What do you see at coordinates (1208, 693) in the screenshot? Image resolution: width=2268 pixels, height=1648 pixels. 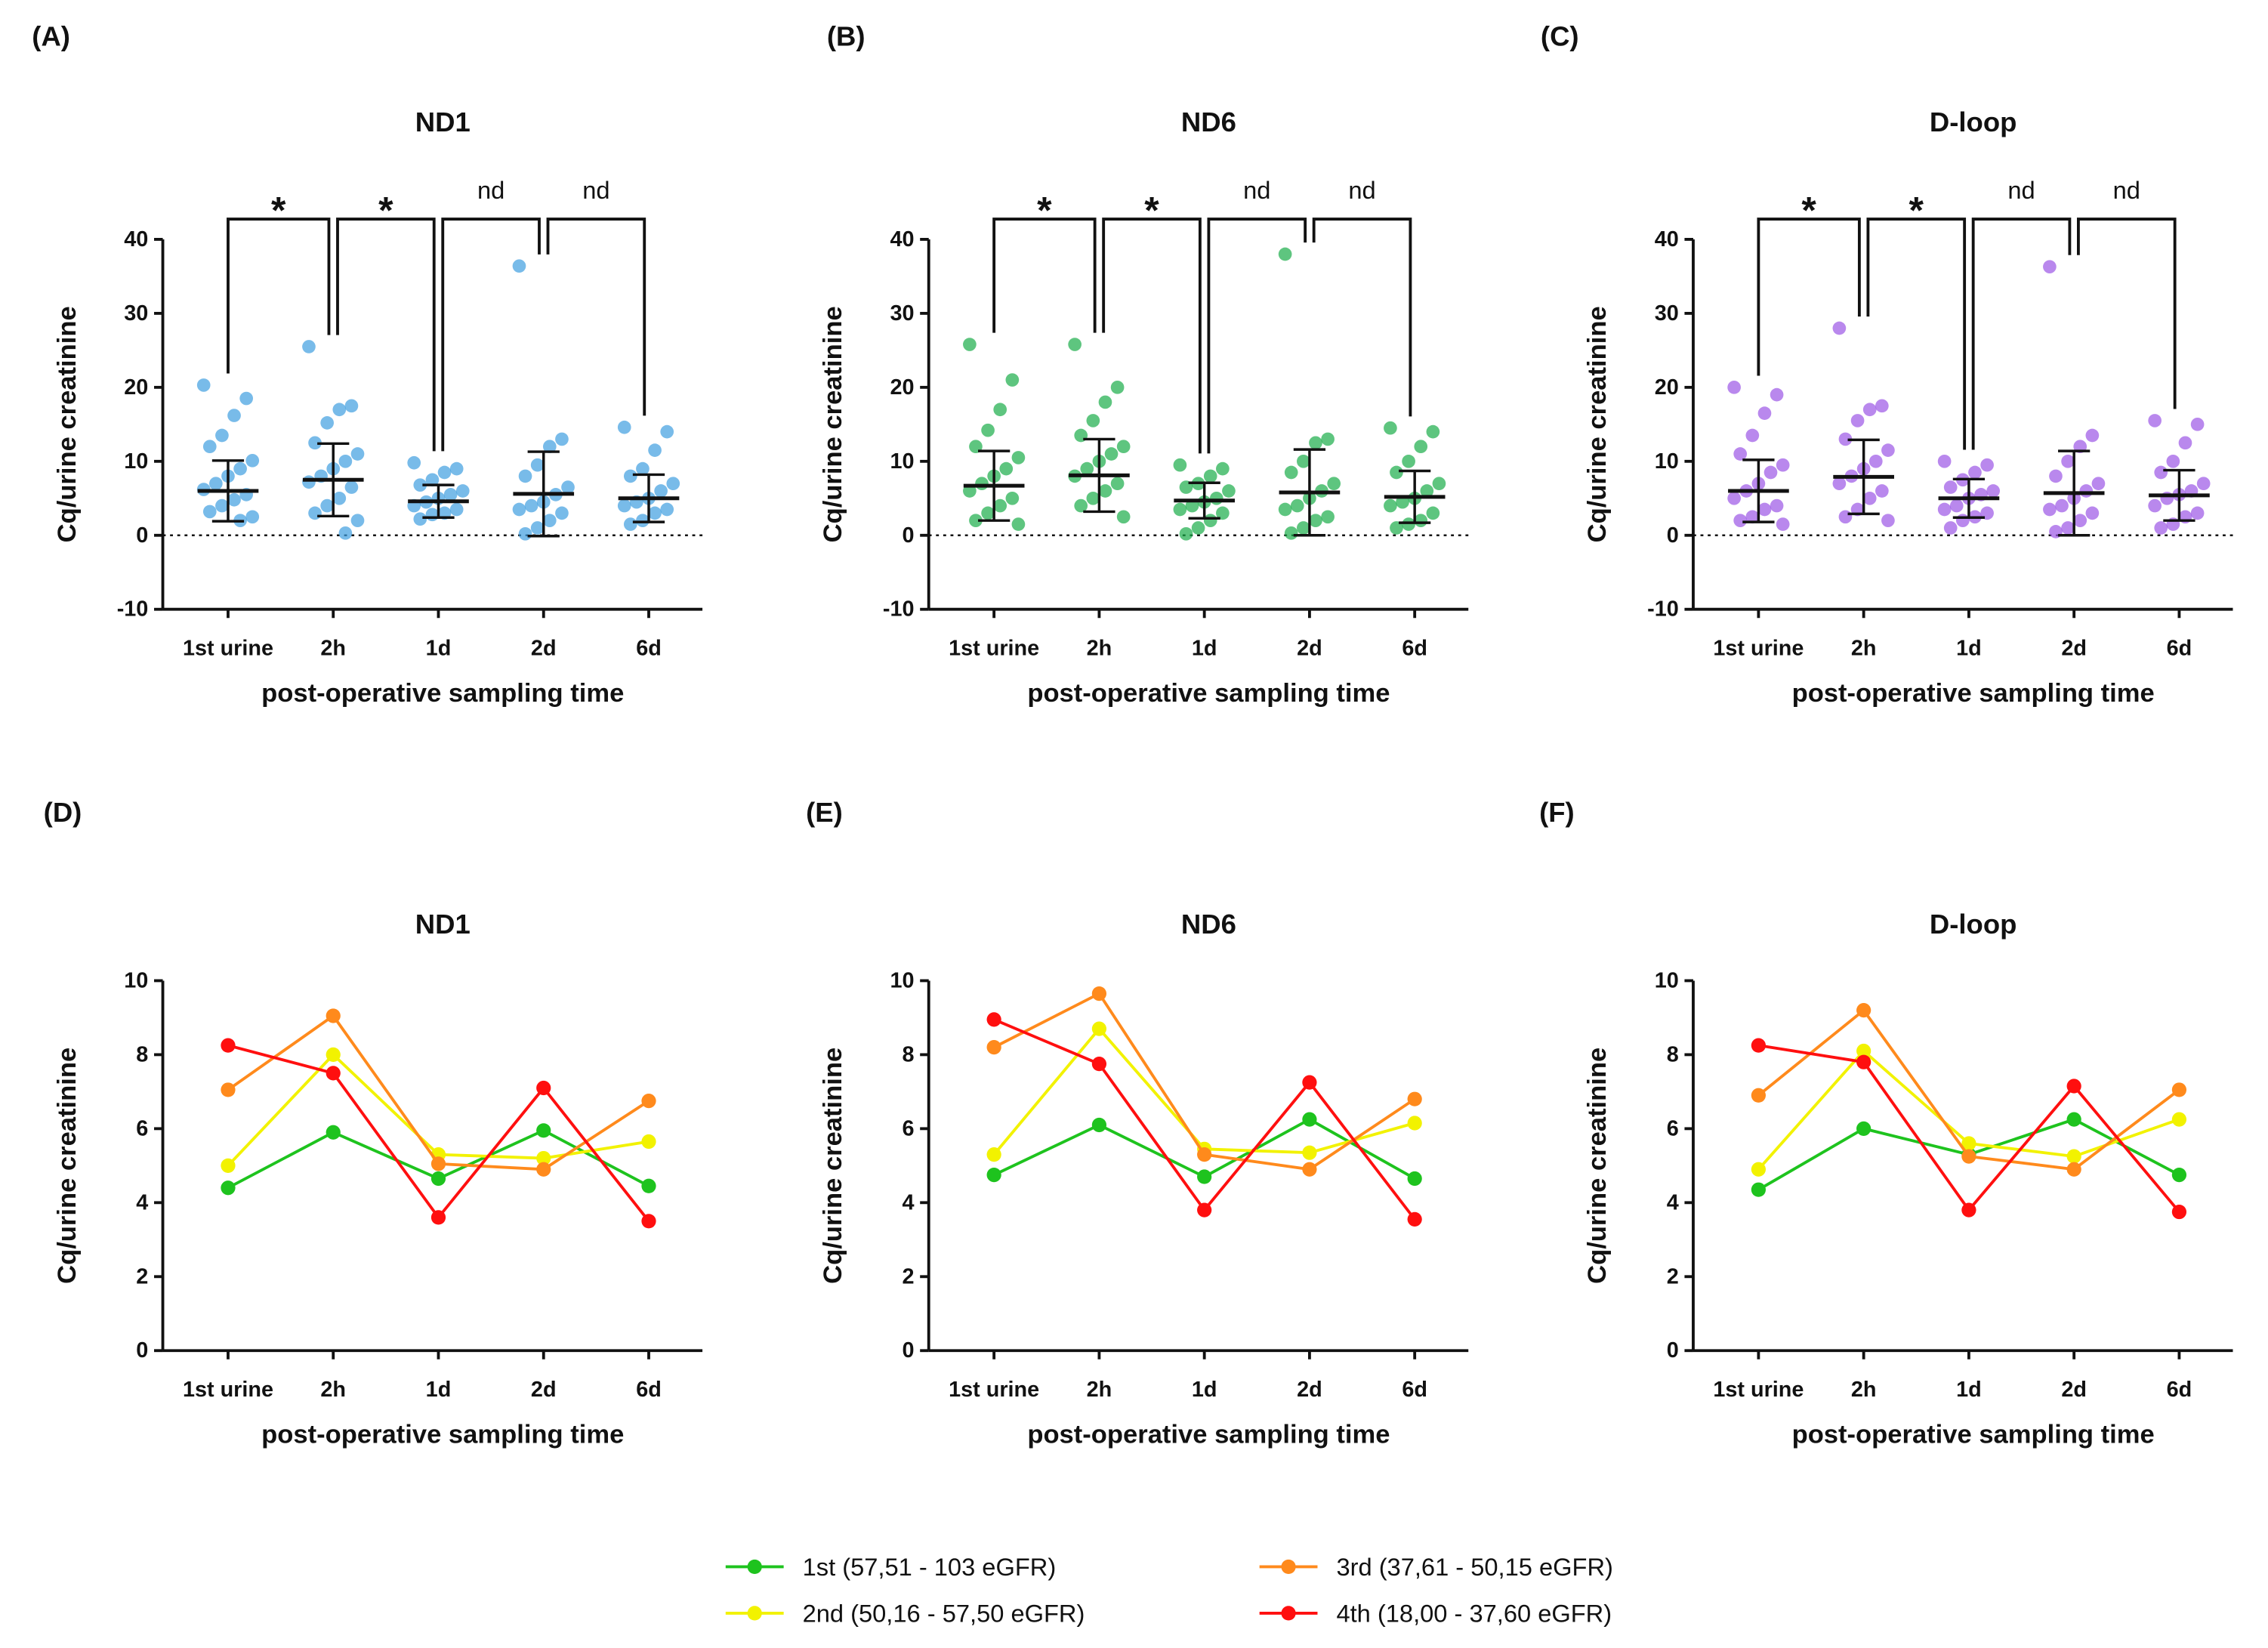 I see `x-axis-label: post-operative sampling time` at bounding box center [1208, 693].